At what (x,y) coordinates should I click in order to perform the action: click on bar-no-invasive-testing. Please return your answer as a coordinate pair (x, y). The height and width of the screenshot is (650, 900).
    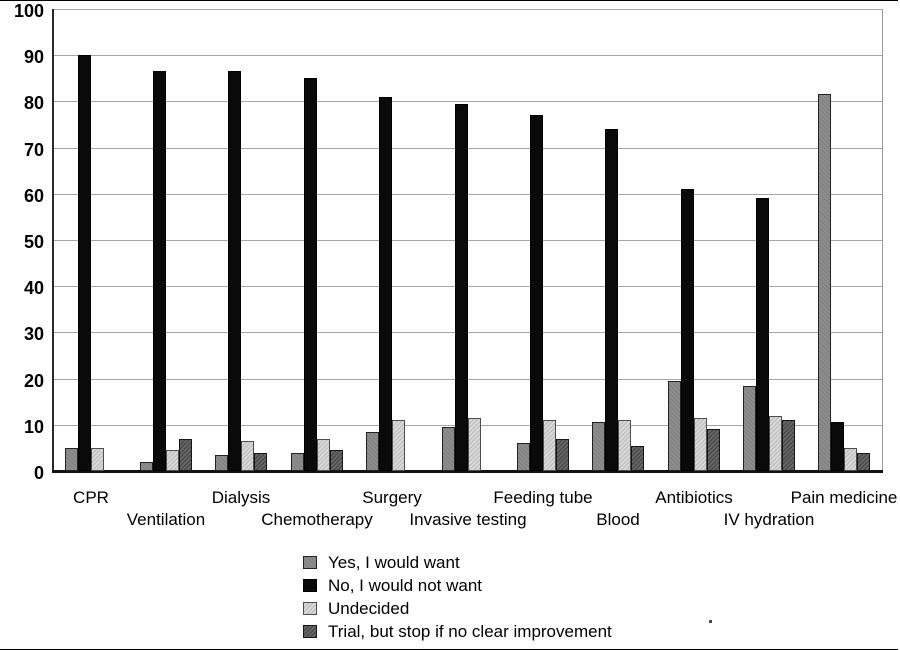
    Looking at the image, I should click on (461, 287).